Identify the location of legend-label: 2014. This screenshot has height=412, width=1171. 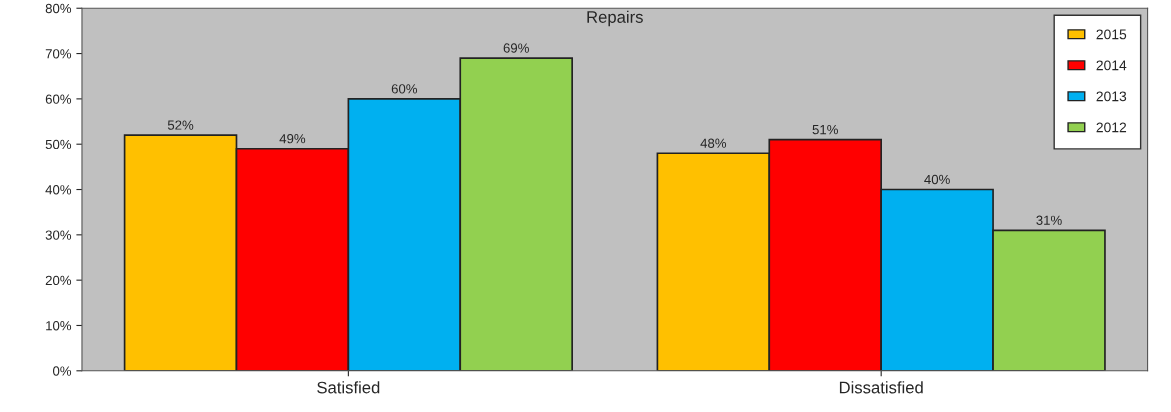
(1111, 65).